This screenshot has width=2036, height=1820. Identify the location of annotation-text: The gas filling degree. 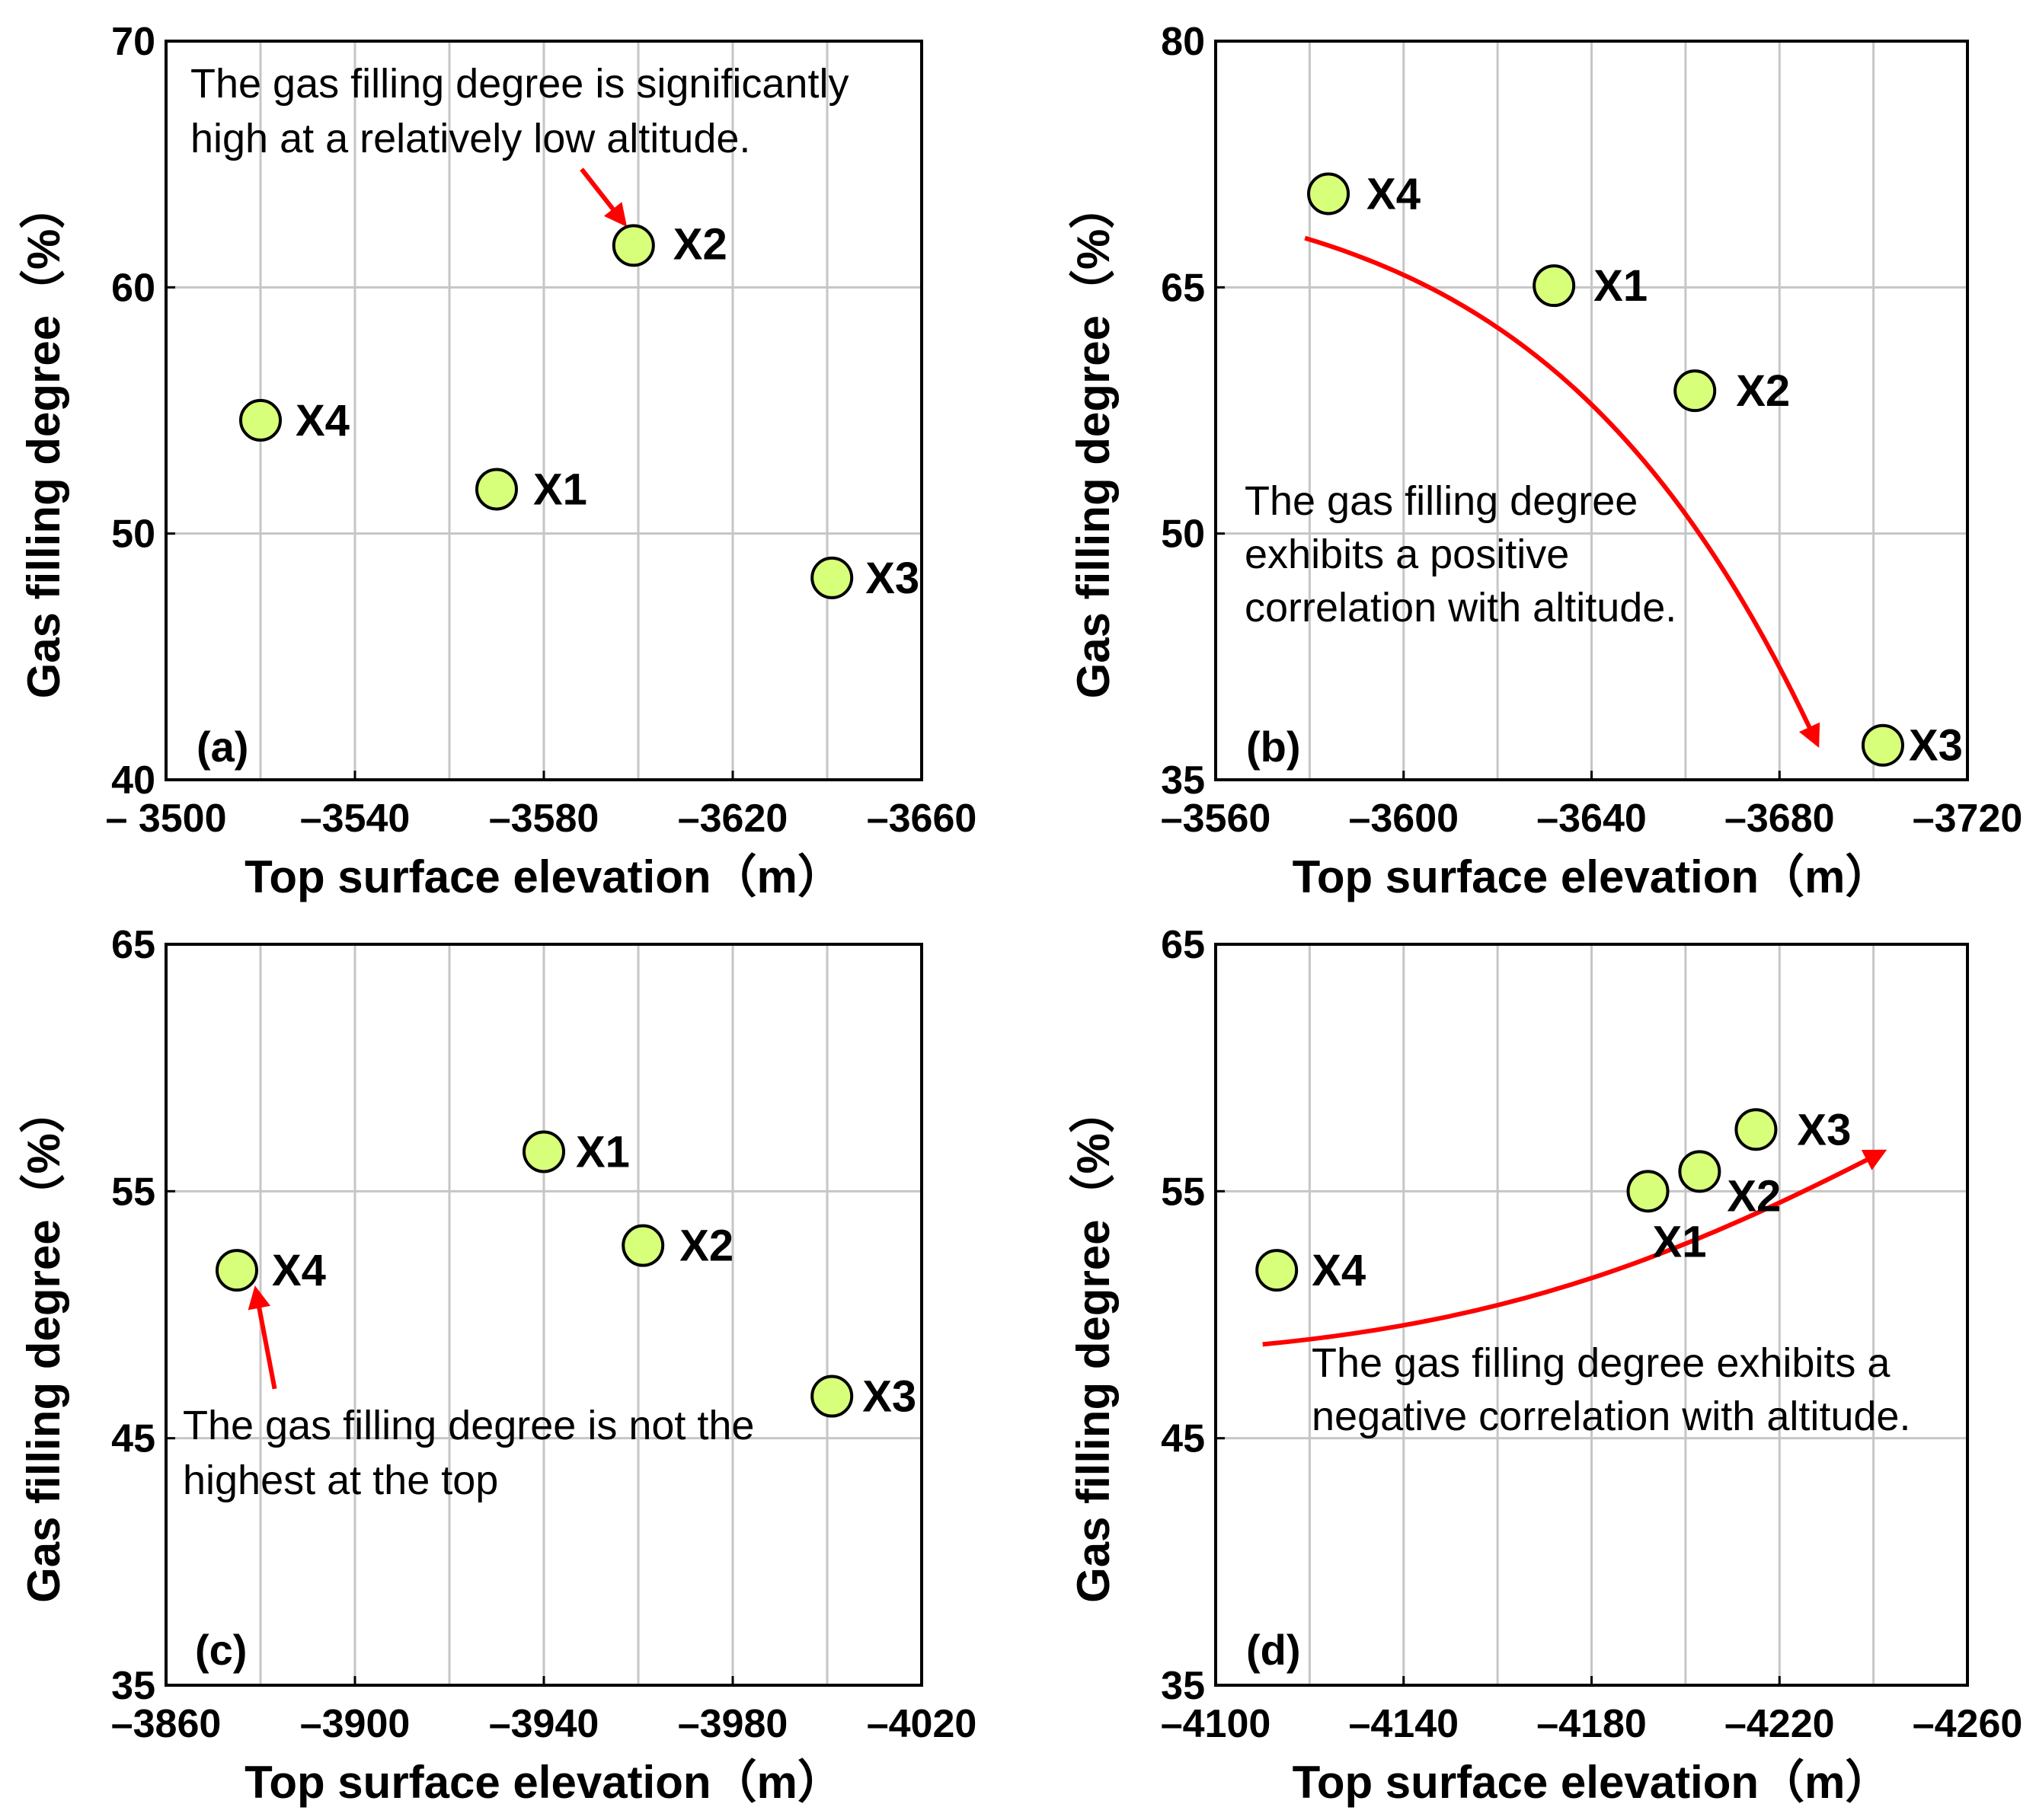
(1441, 501).